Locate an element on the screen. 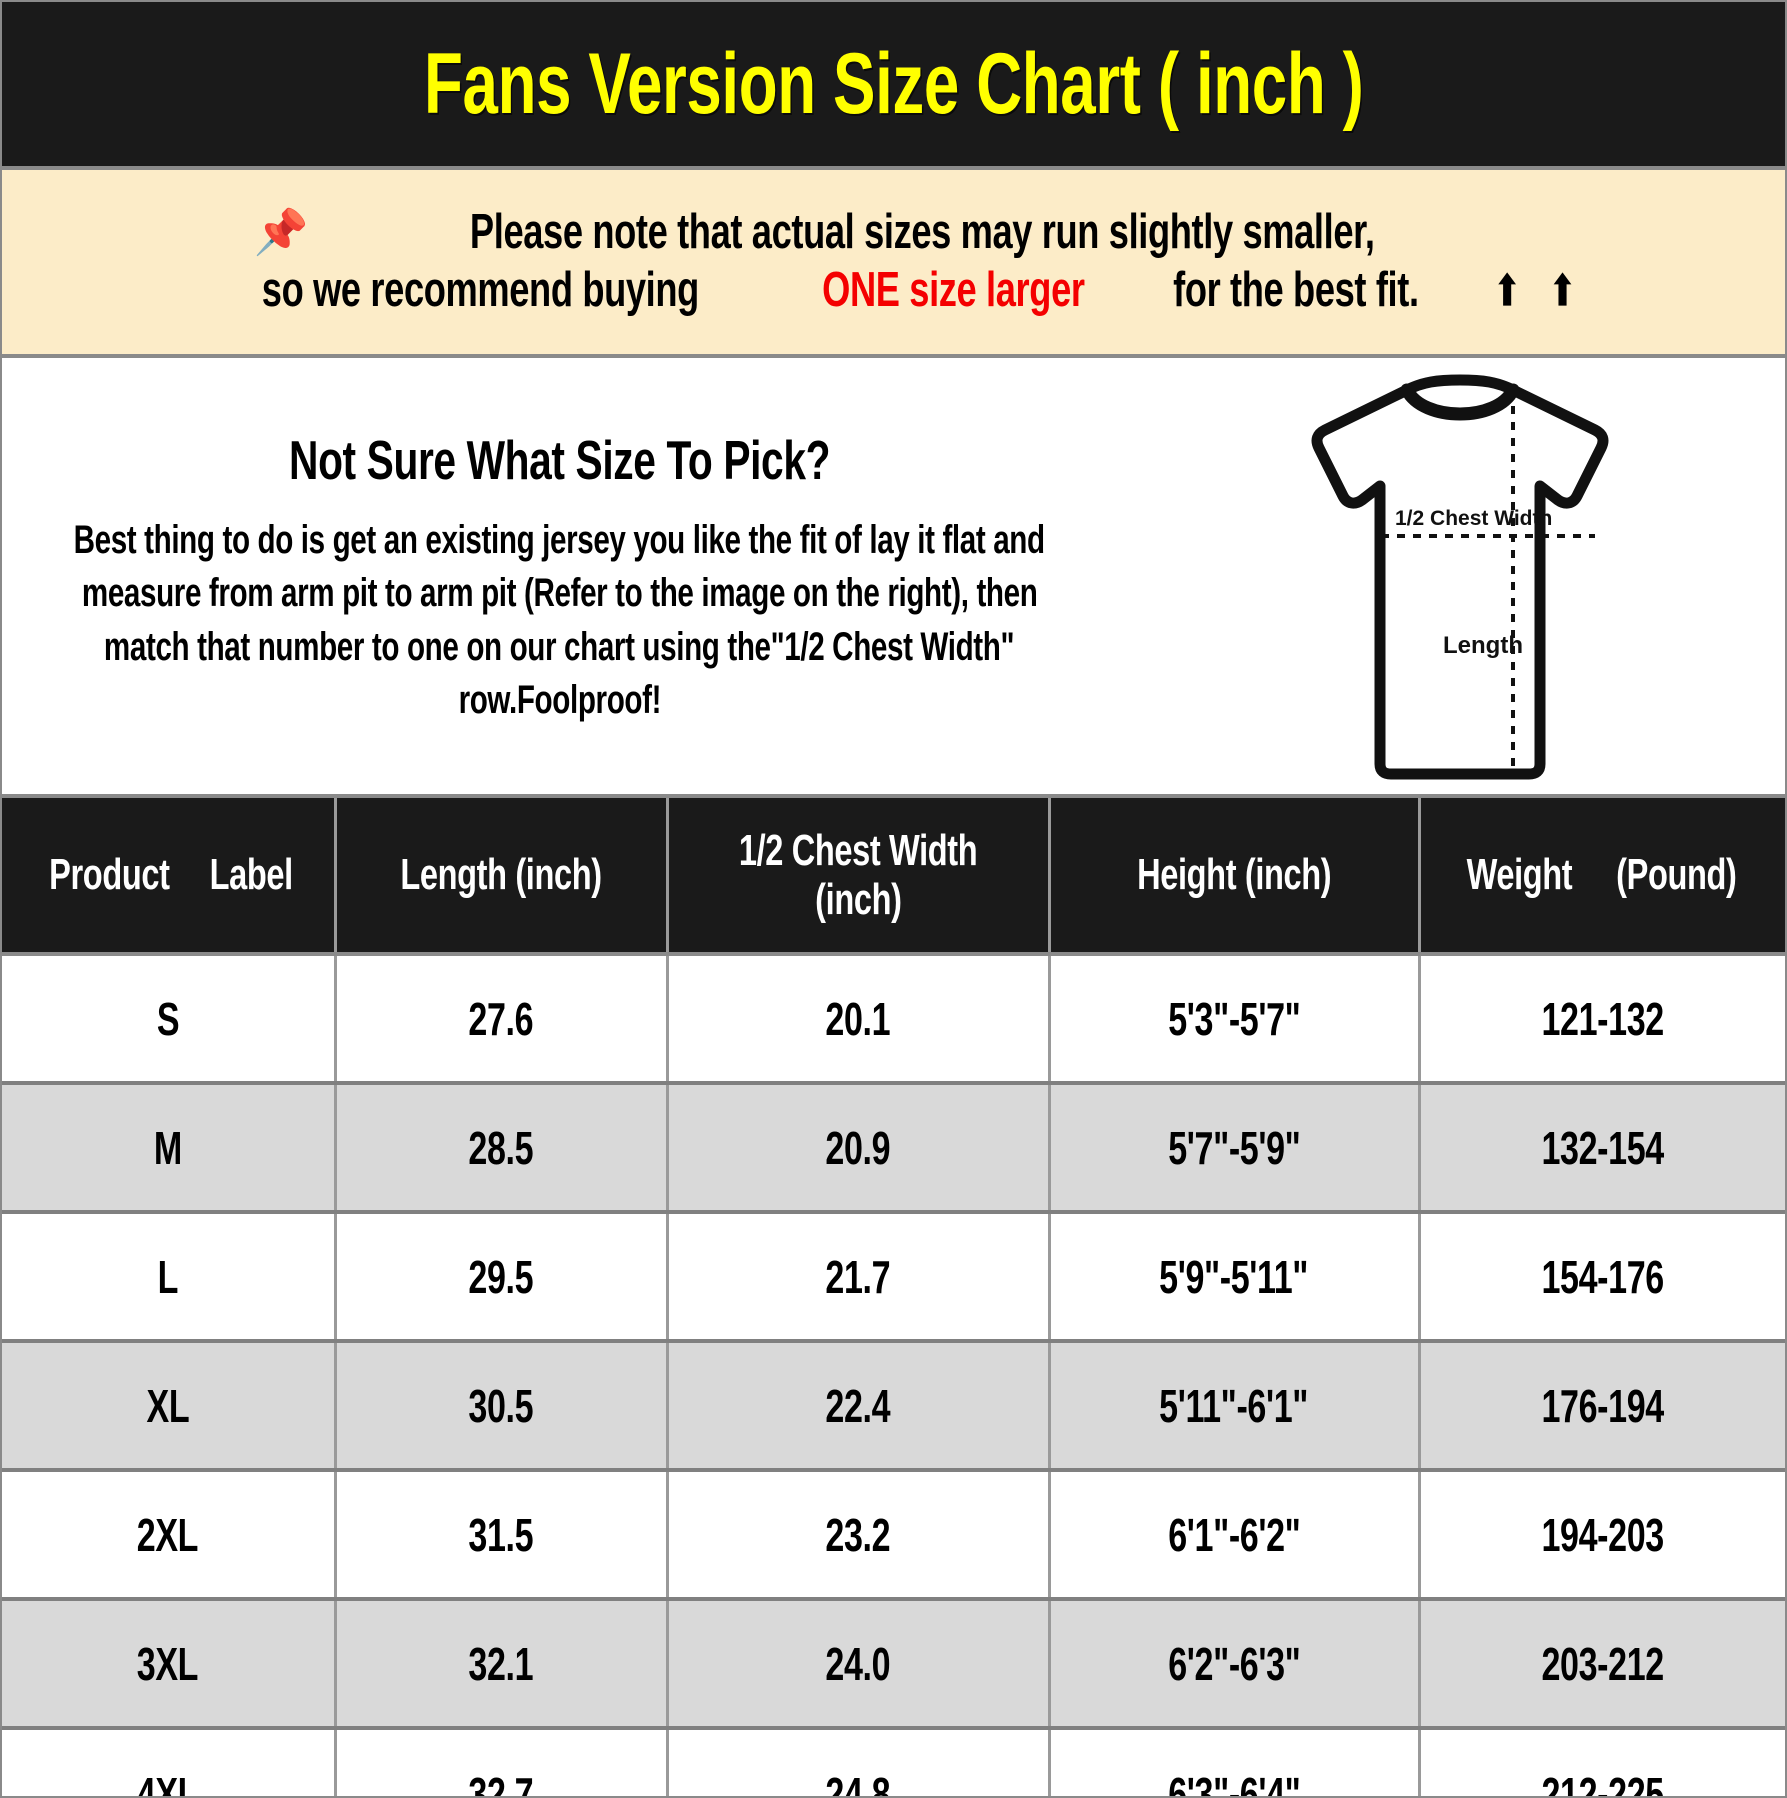 This screenshot has width=1787, height=1798. cell-height: 5'7"-5'9" is located at coordinates (1235, 1147).